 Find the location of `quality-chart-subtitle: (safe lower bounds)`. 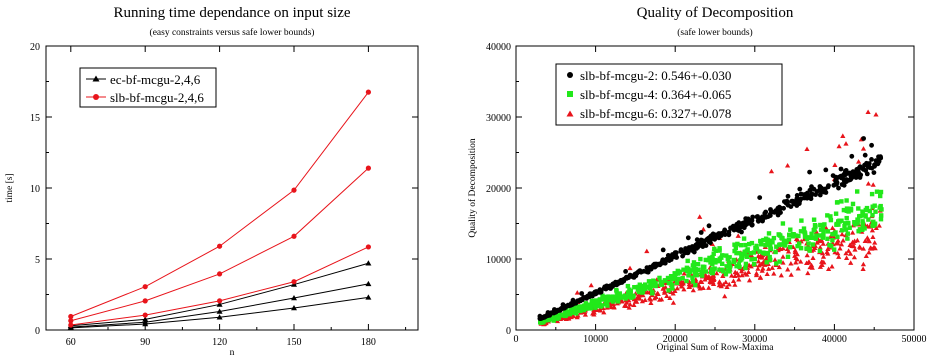

quality-chart-subtitle: (safe lower bounds) is located at coordinates (714, 32).